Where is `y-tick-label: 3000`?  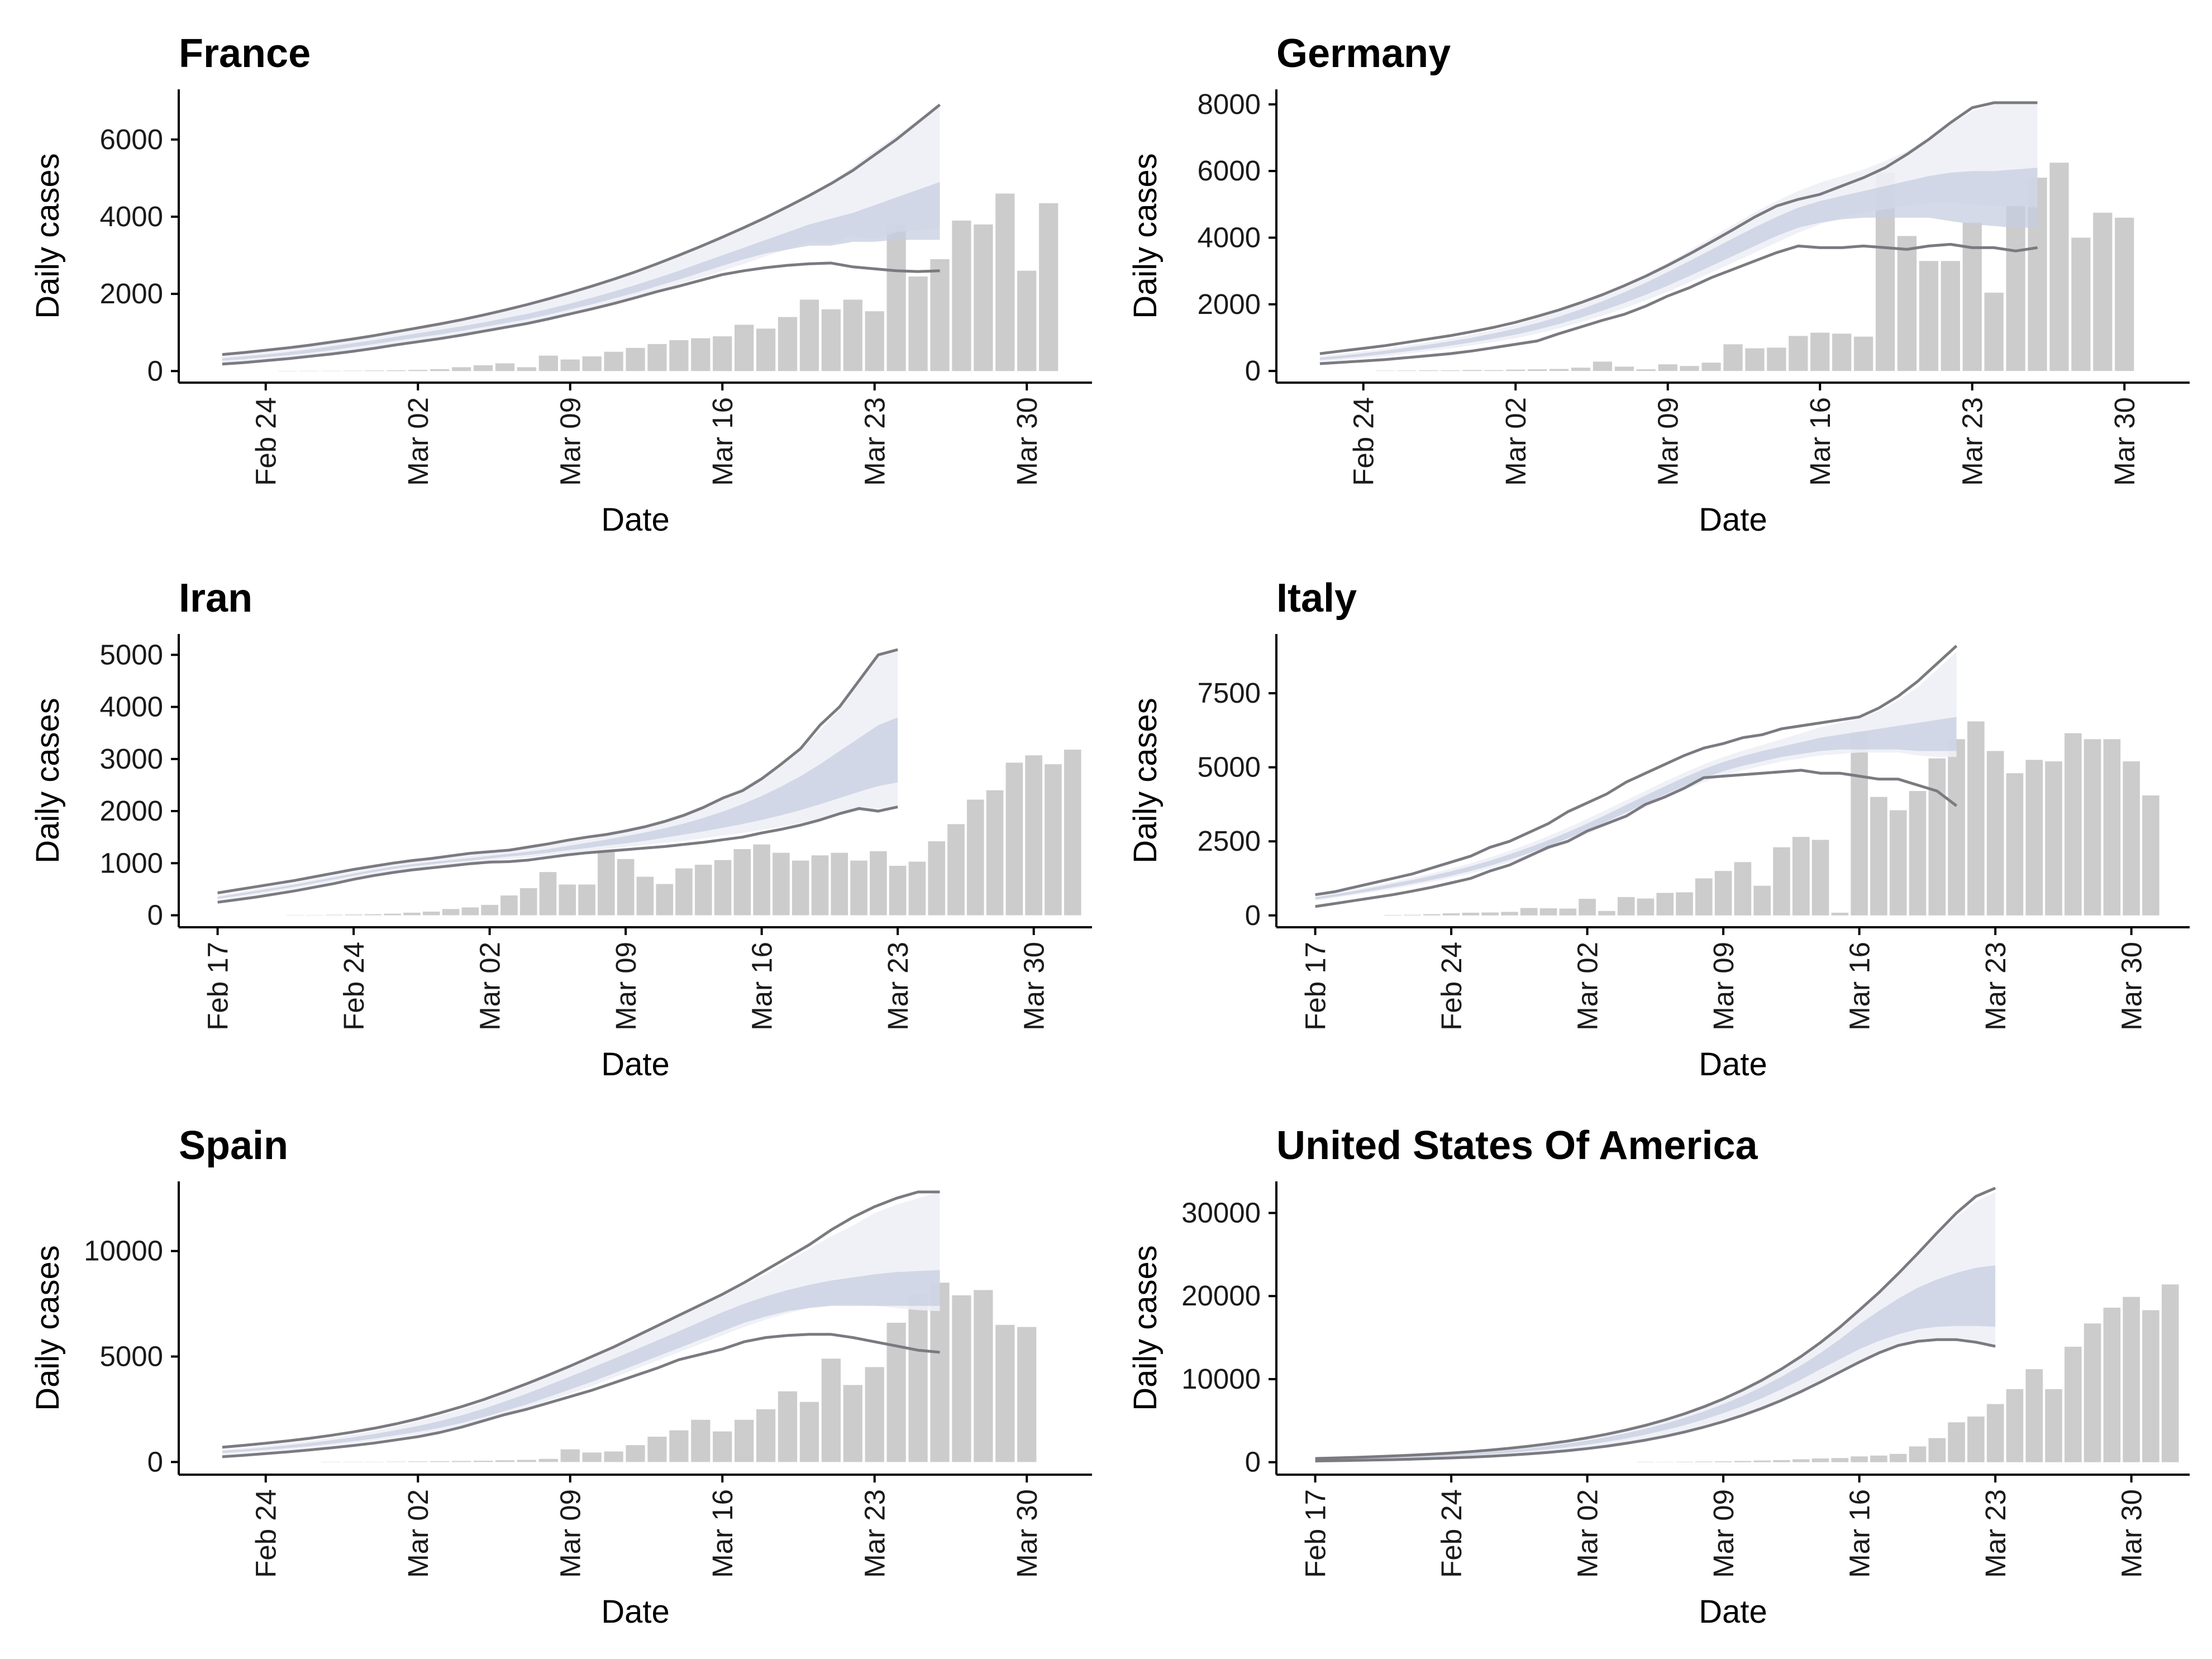 y-tick-label: 3000 is located at coordinates (132, 759).